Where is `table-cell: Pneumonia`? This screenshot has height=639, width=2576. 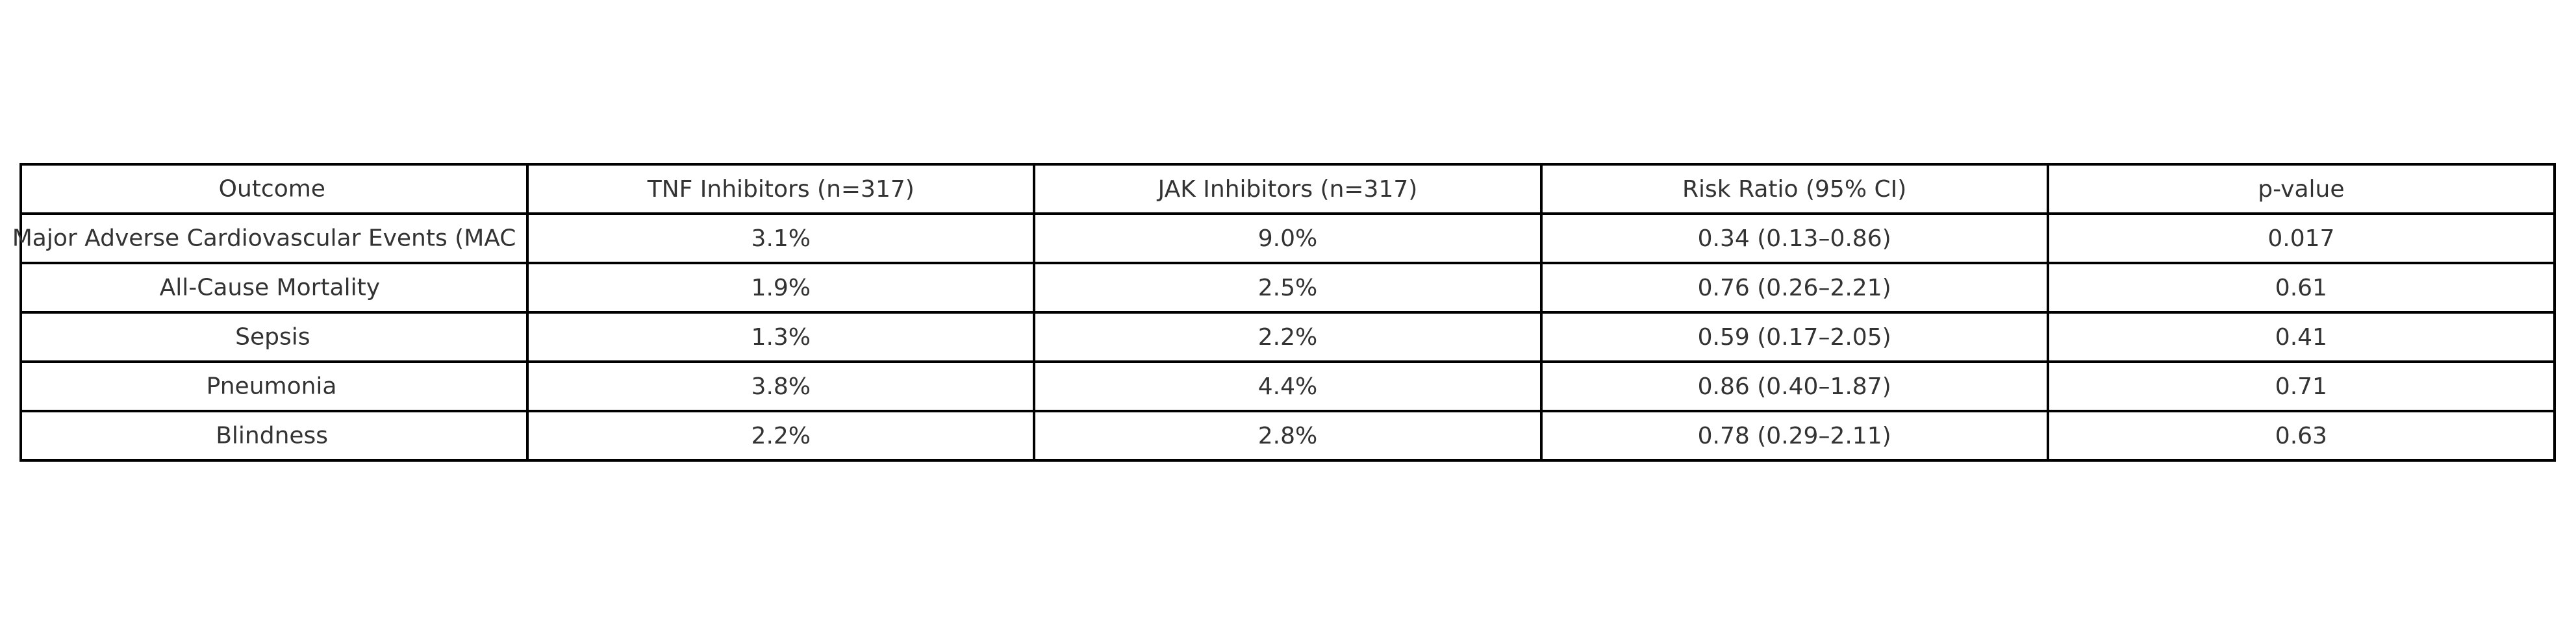 table-cell: Pneumonia is located at coordinates (274, 386).